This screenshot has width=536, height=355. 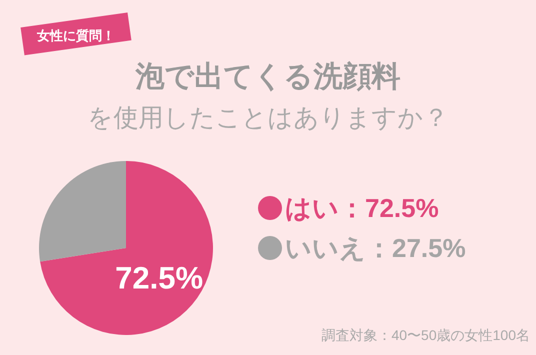 I want to click on data-label: 72.5%, so click(x=159, y=278).